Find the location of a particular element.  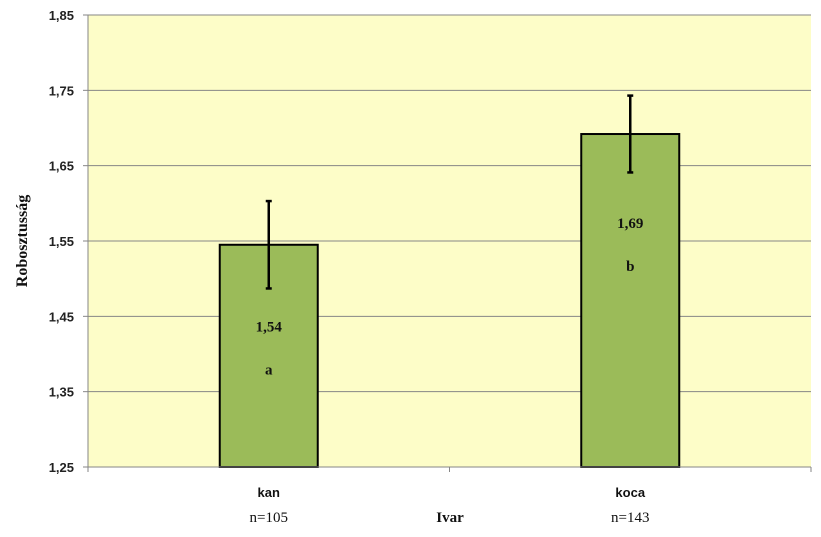

significance-label-kan: a is located at coordinates (269, 370).